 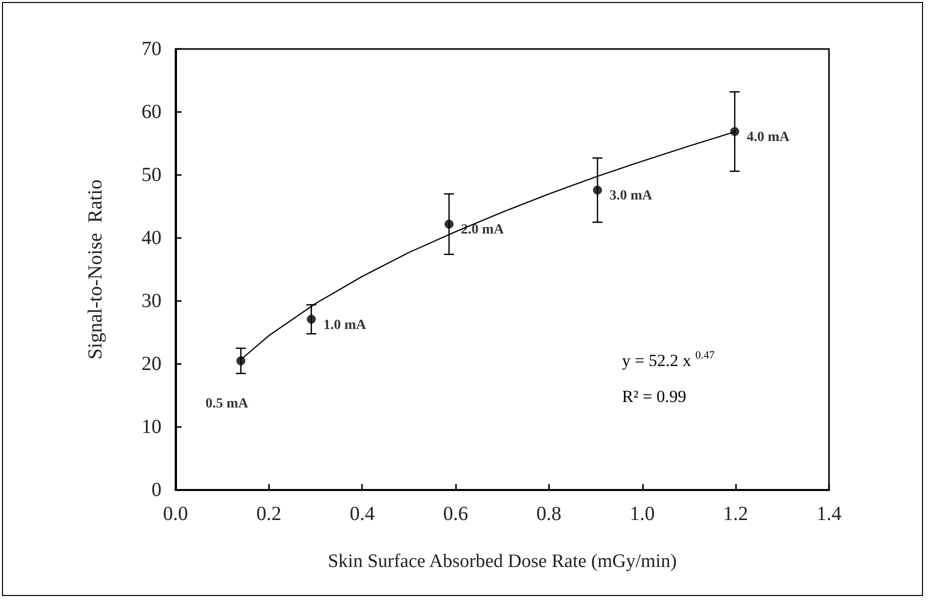 What do you see at coordinates (152, 49) in the screenshot?
I see `y-tick-label: 70` at bounding box center [152, 49].